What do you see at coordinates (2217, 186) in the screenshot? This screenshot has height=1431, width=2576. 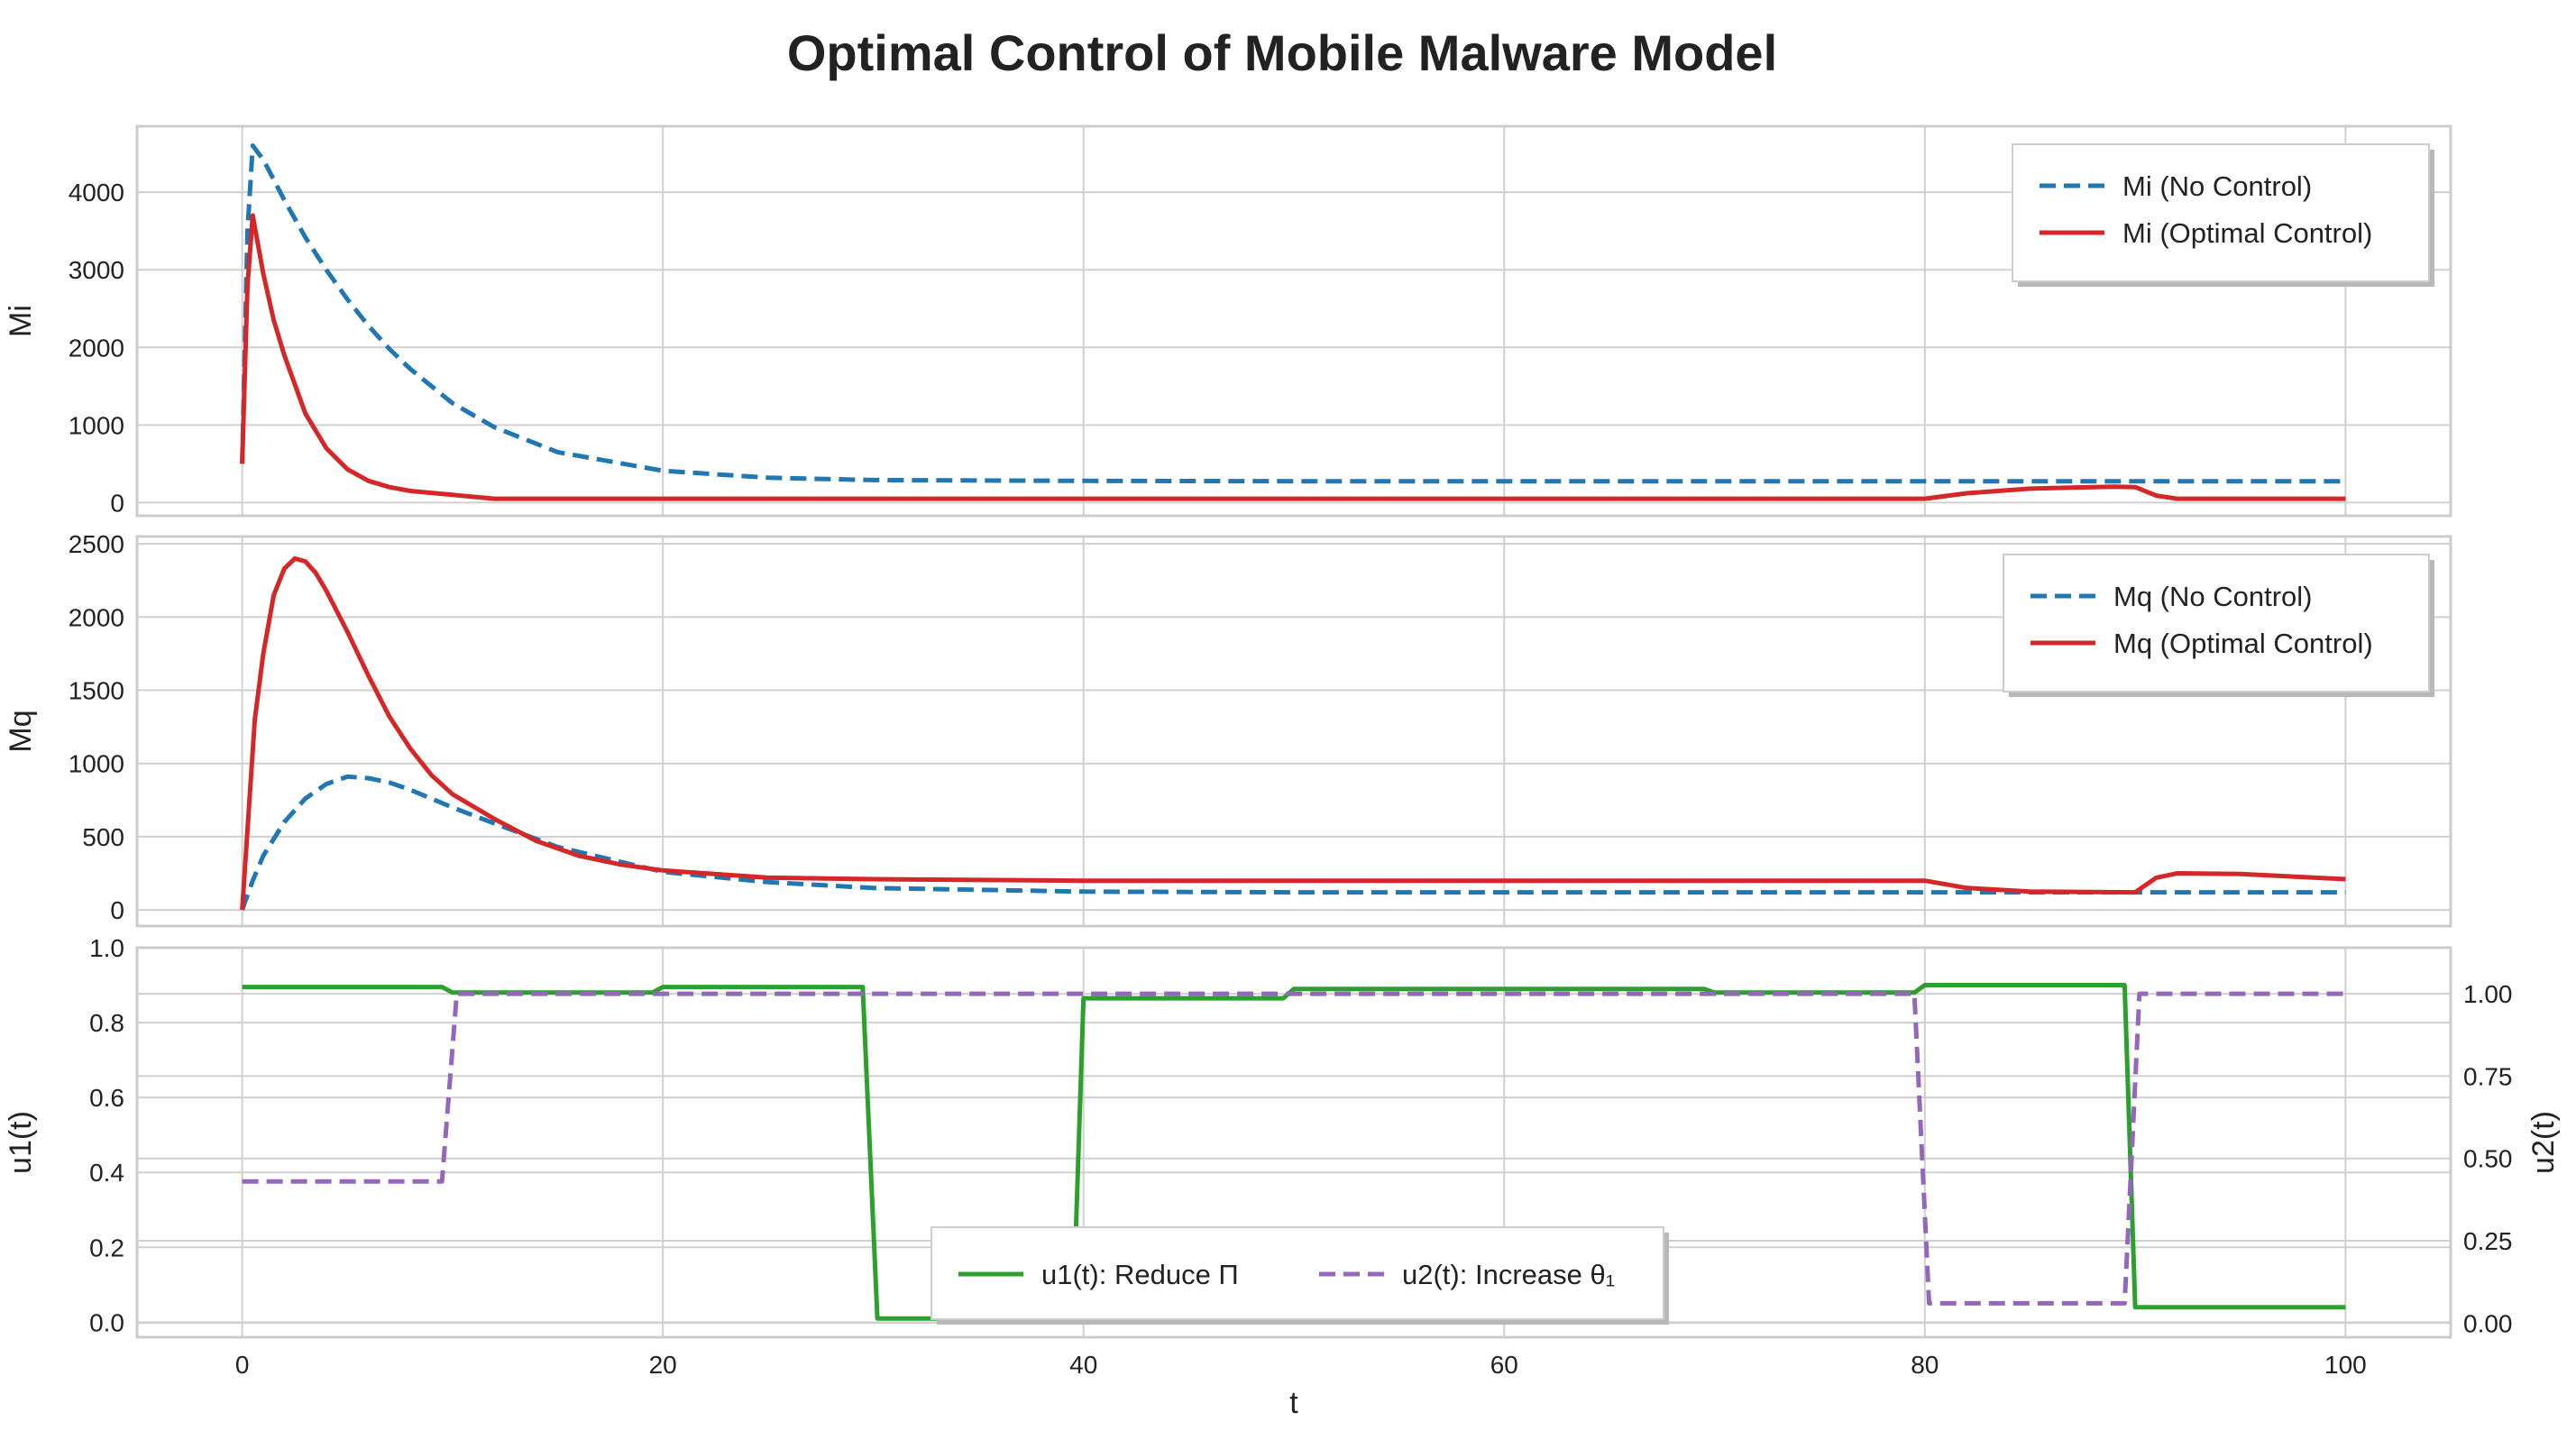 I see `legend-label: Mi (No Control)` at bounding box center [2217, 186].